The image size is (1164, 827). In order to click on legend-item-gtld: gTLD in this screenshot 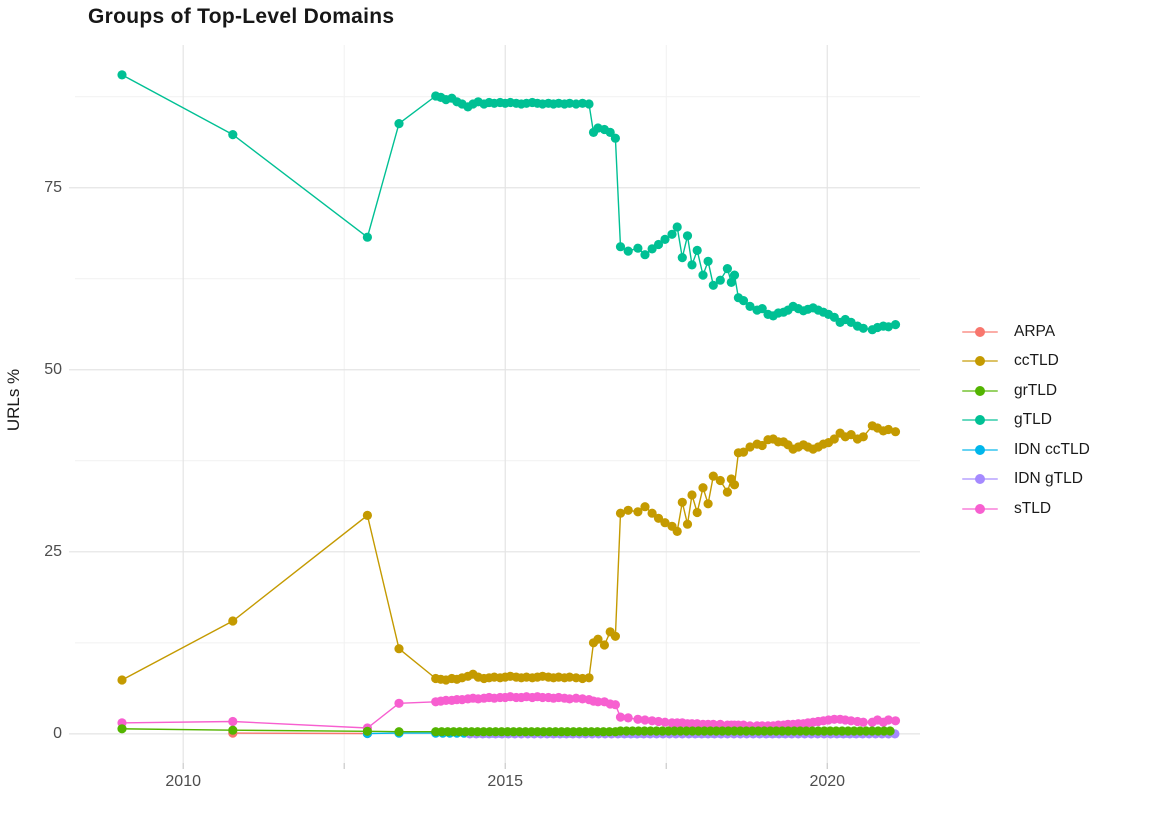, I will do `click(1026, 421)`.